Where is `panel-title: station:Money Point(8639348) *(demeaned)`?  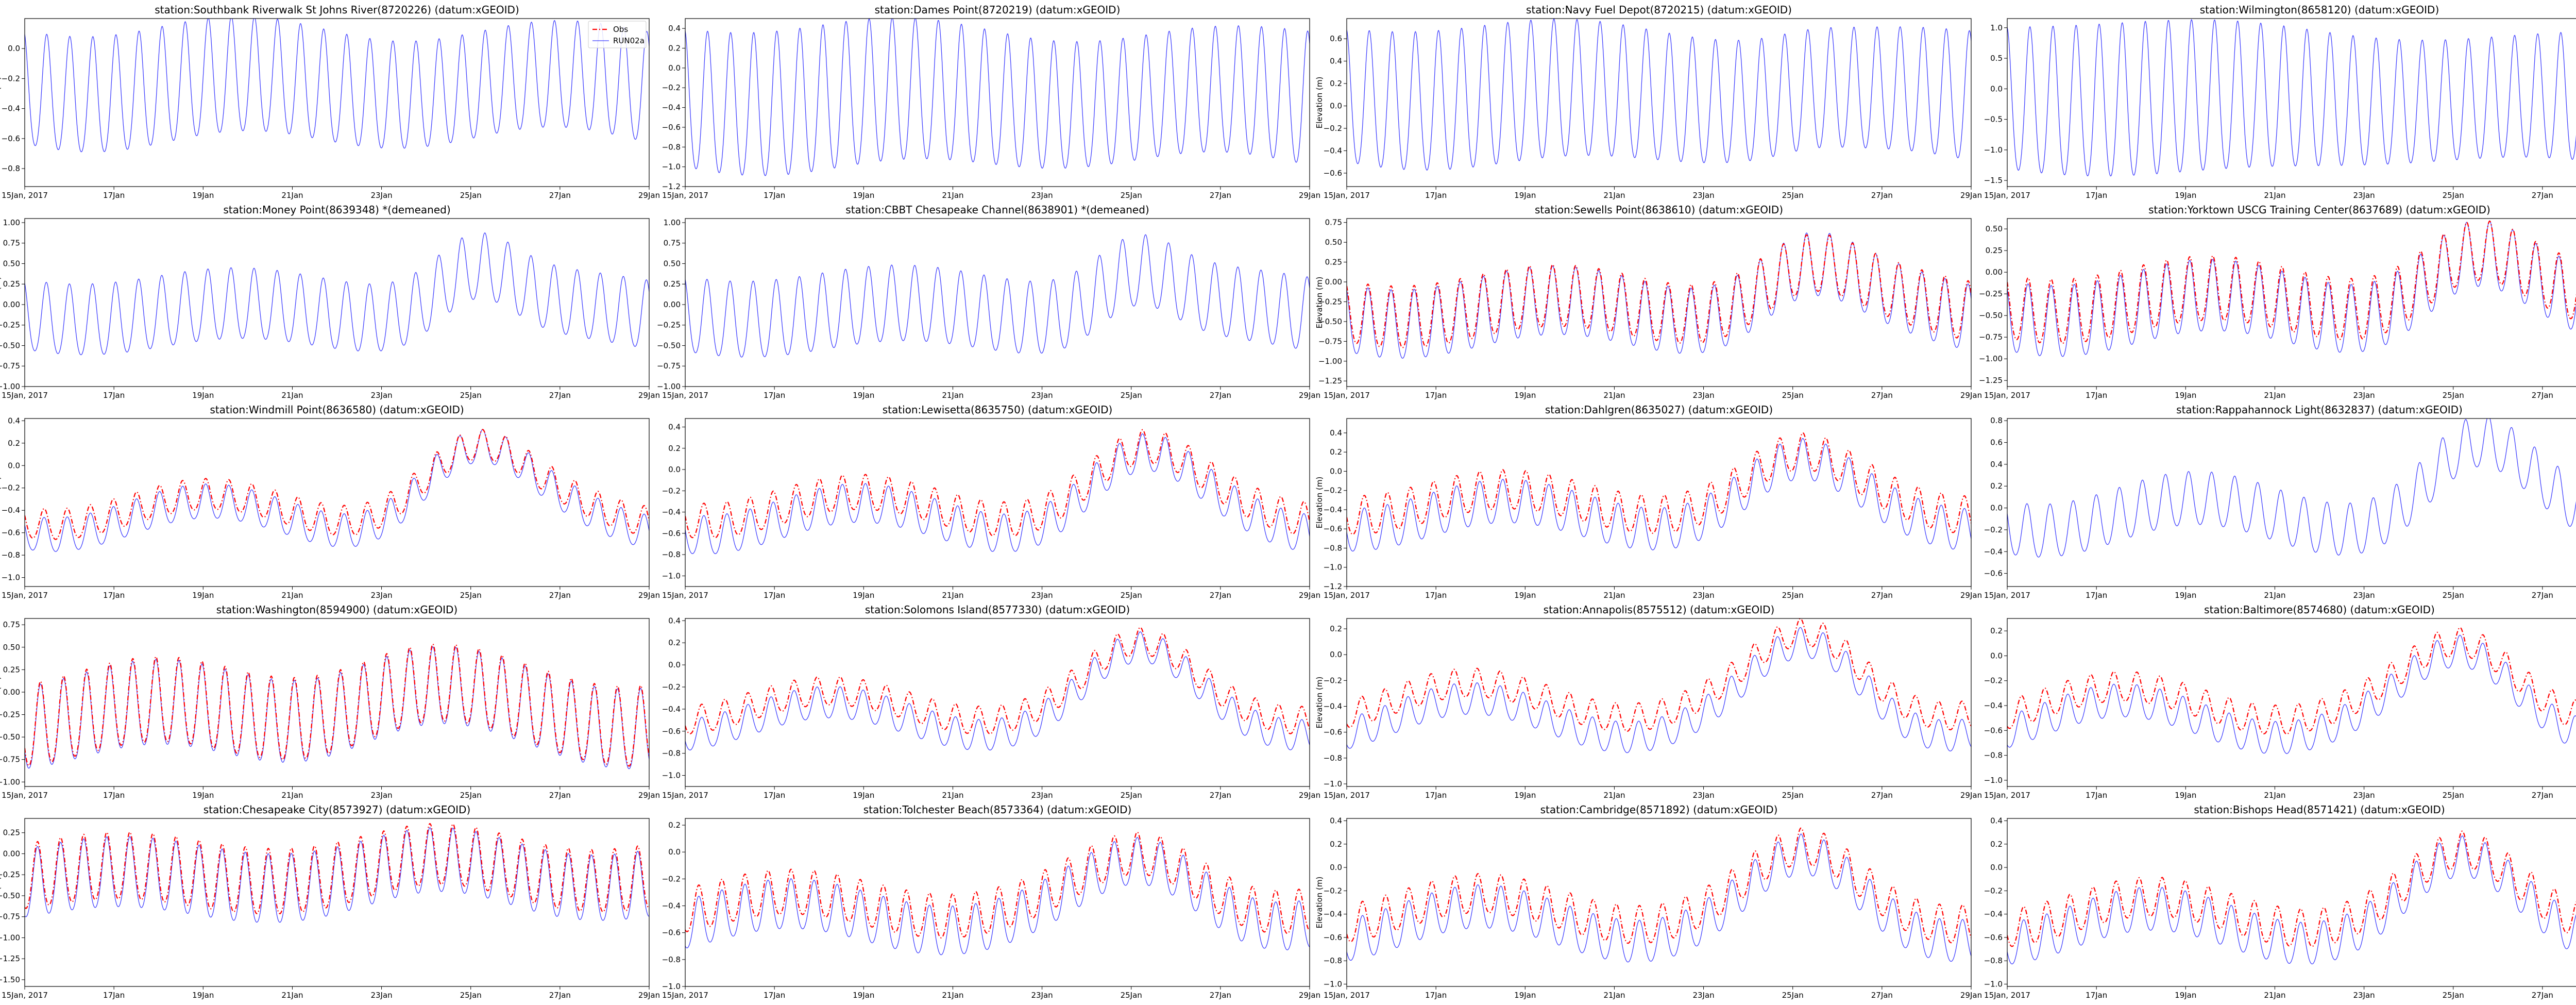 panel-title: station:Money Point(8639348) *(demeaned) is located at coordinates (336, 210).